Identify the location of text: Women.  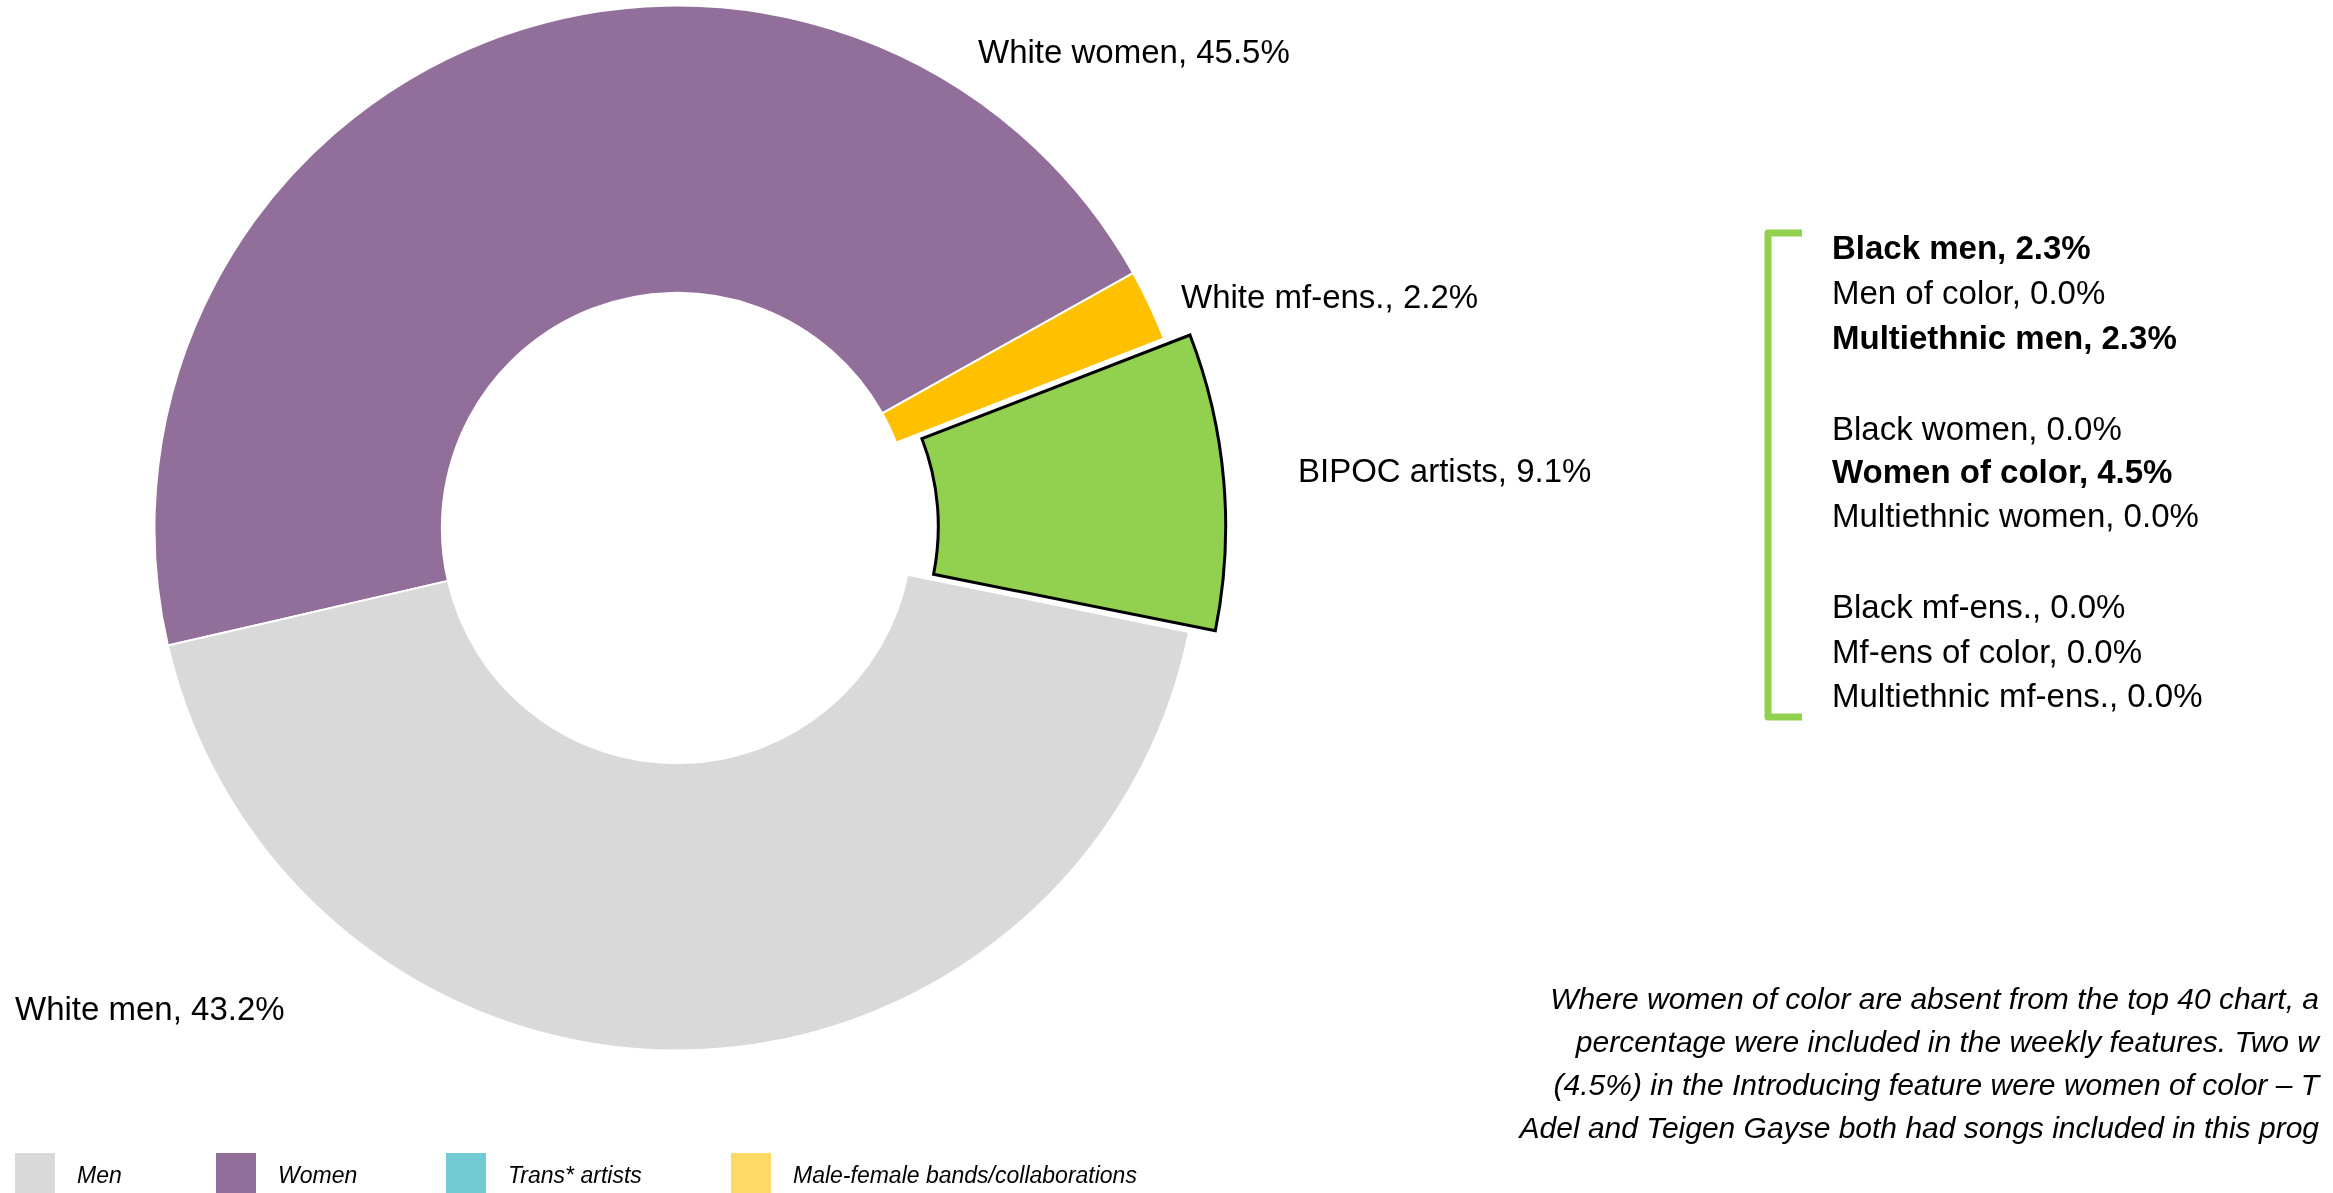
(318, 1175).